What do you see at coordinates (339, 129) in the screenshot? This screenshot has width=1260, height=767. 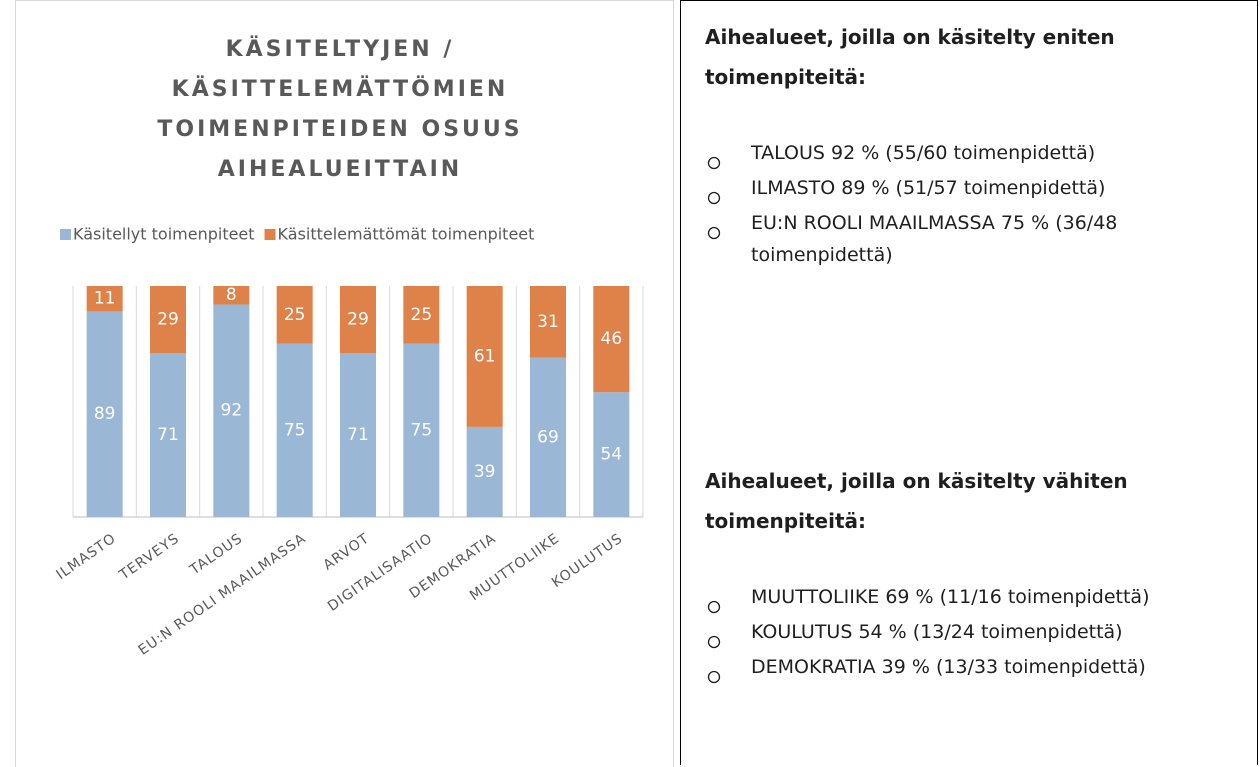 I see `chart-title: TOIMENPITEIDEN OSUUS` at bounding box center [339, 129].